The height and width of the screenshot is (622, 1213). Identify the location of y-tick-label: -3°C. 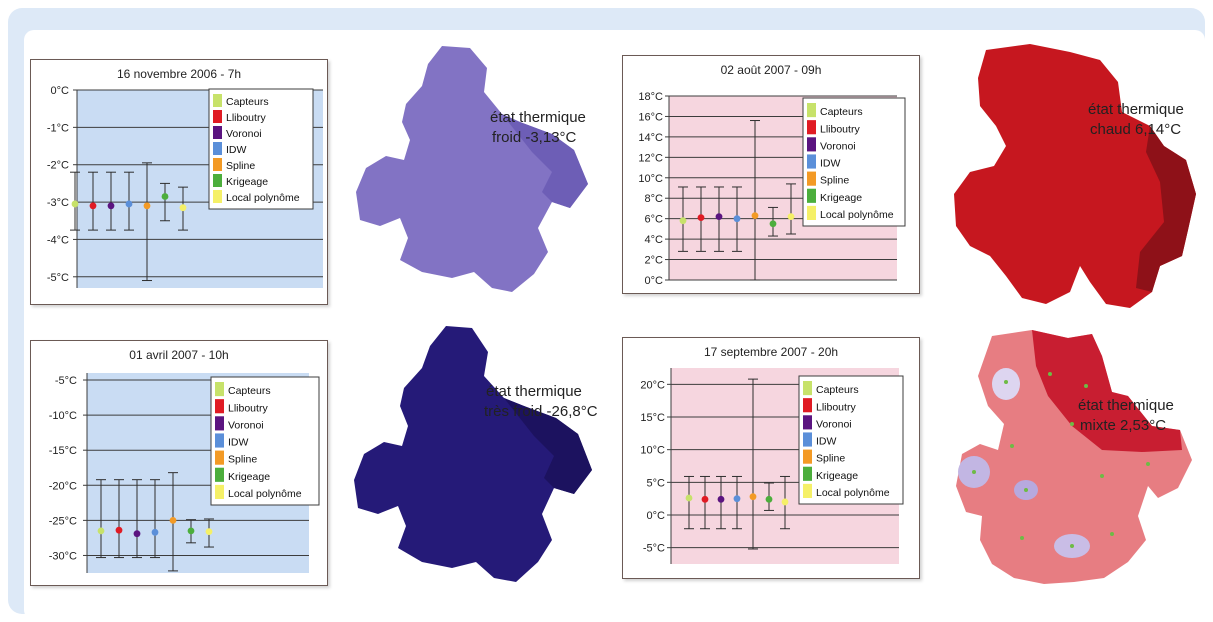
(58, 203).